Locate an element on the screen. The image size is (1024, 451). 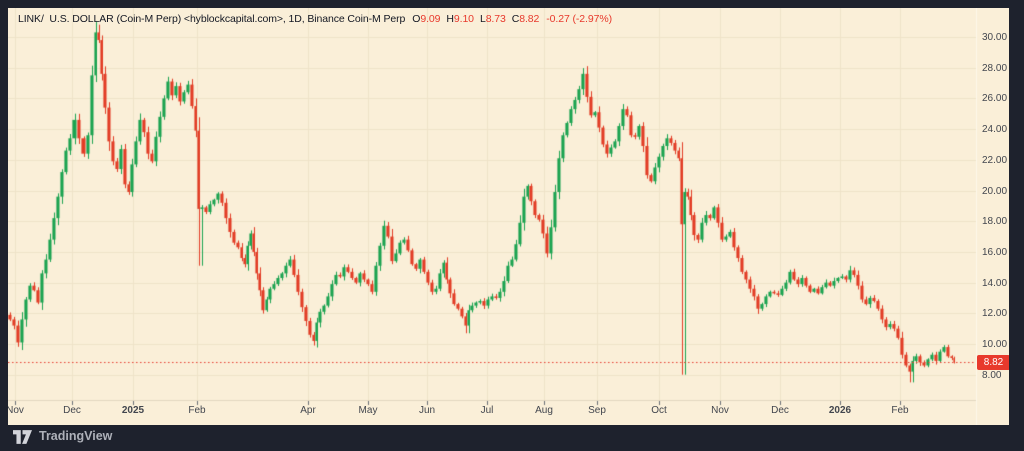
ohlc-h-value: H9.10 is located at coordinates (460, 19).